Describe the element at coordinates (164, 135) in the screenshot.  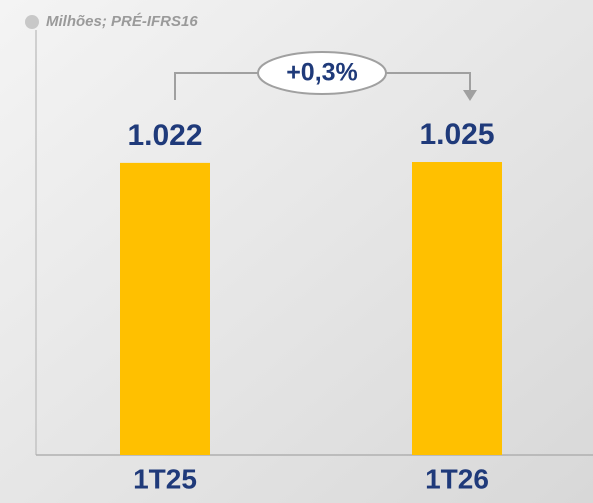
I see `value-label: 1.022` at that location.